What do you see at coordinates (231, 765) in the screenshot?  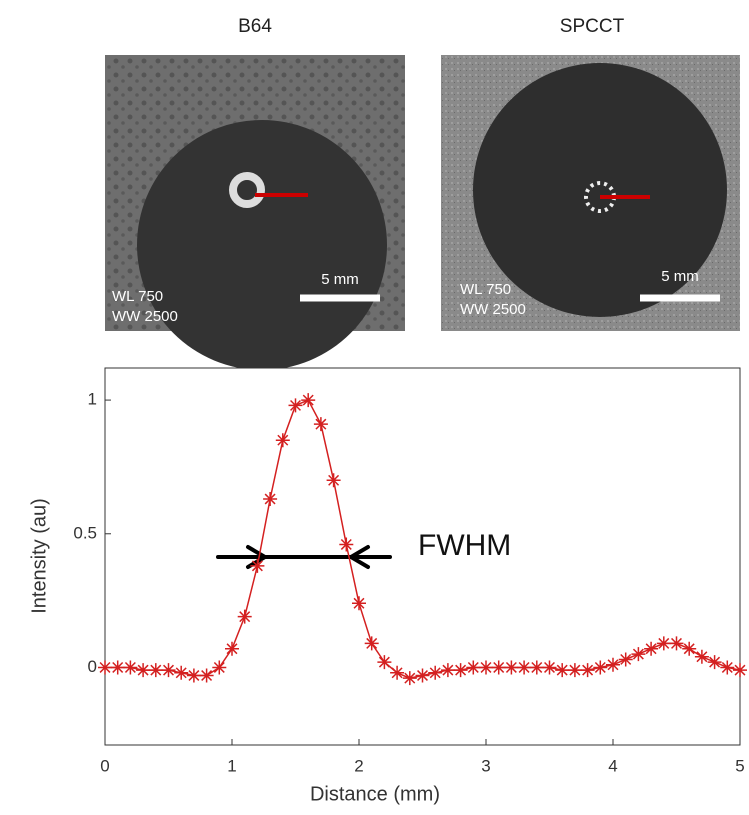 I see `x-tick-label: 1` at bounding box center [231, 765].